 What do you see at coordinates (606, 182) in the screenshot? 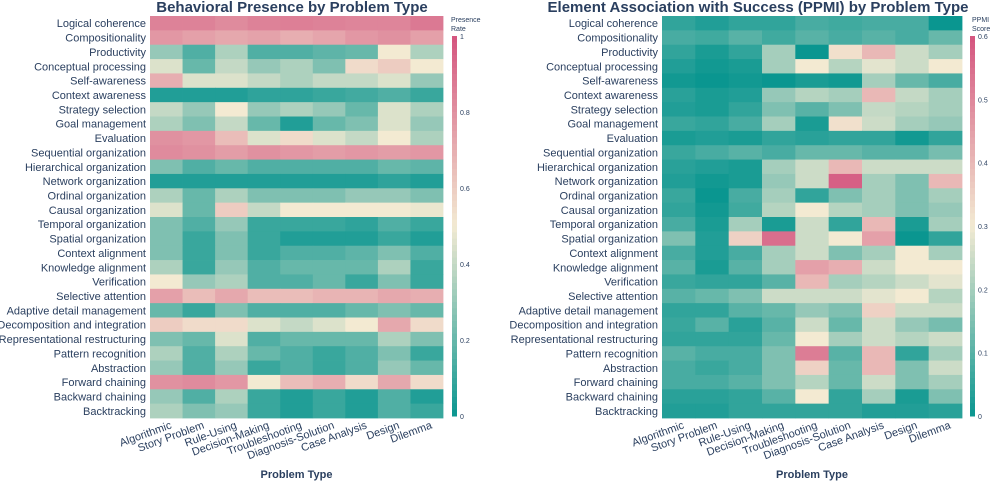
I see `row-label: Network organization` at bounding box center [606, 182].